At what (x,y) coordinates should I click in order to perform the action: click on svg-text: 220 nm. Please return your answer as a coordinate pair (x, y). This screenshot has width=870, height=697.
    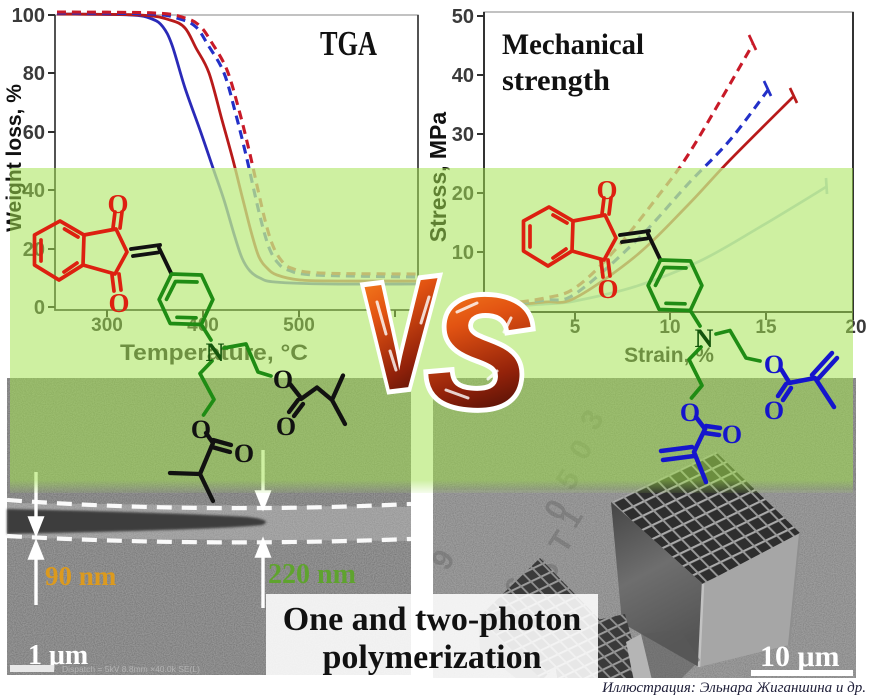
    Looking at the image, I should click on (312, 574).